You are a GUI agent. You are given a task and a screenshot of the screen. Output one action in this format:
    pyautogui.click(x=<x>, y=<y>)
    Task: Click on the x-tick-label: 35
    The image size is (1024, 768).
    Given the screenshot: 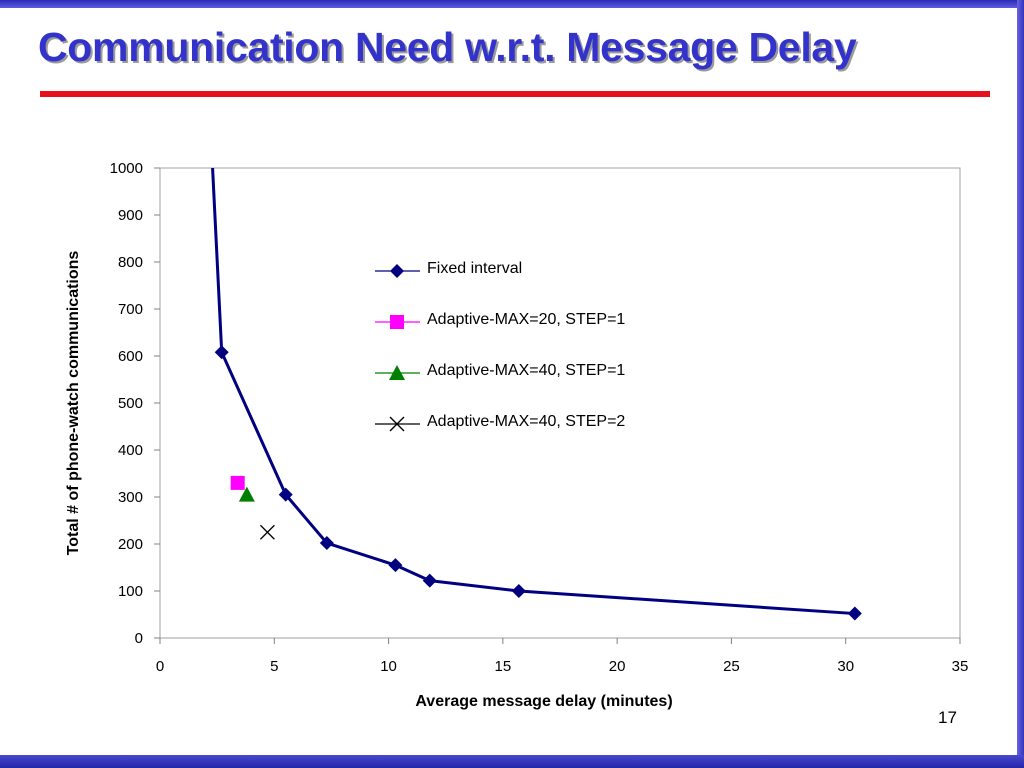 What is the action you would take?
    pyautogui.click(x=960, y=666)
    